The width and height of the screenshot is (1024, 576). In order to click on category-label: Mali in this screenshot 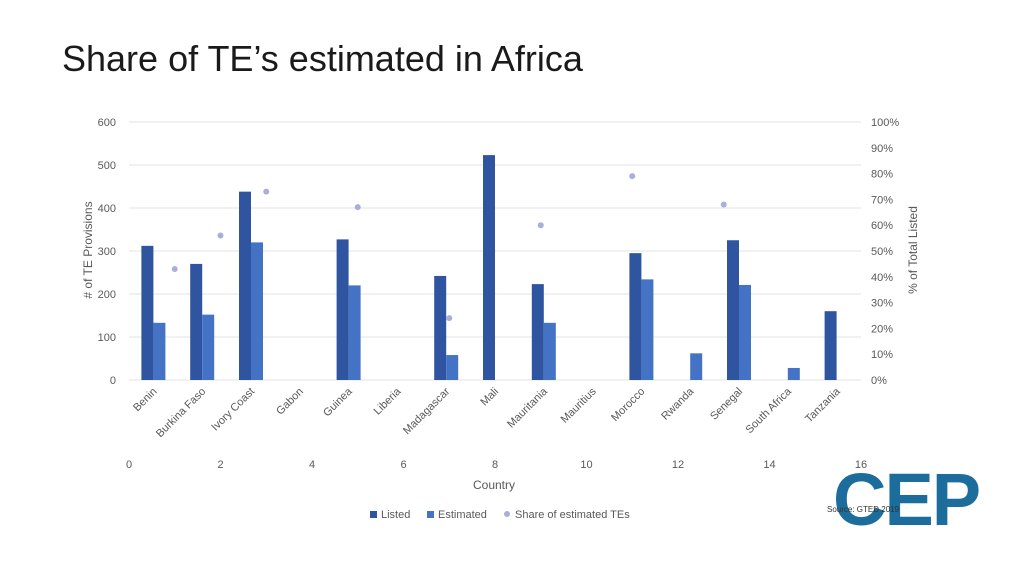, I will do `click(489, 397)`.